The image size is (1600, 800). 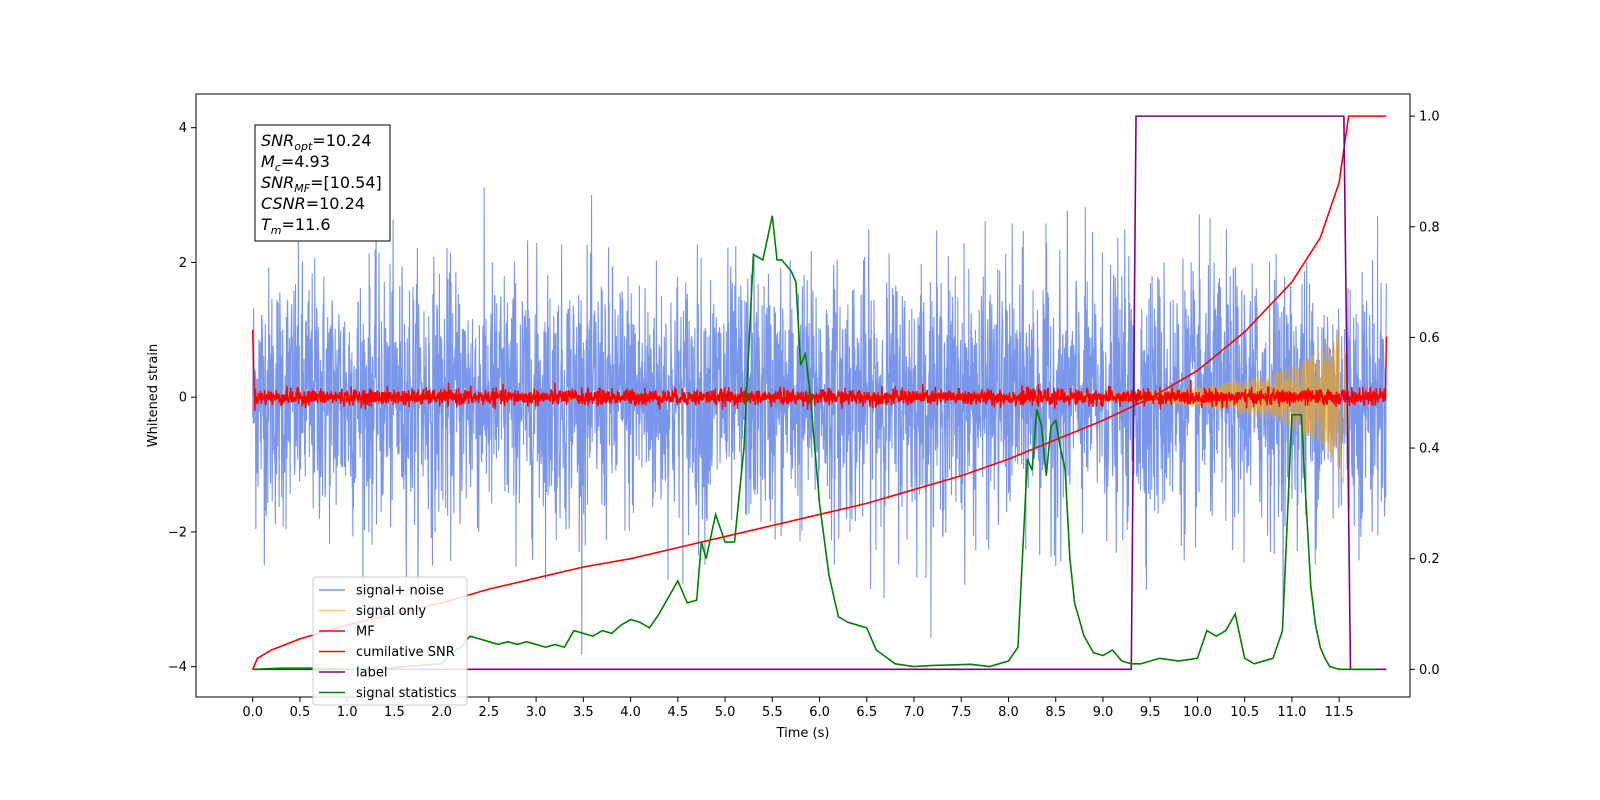 What do you see at coordinates (1008, 712) in the screenshot?
I see `x-tick-label: 8.0` at bounding box center [1008, 712].